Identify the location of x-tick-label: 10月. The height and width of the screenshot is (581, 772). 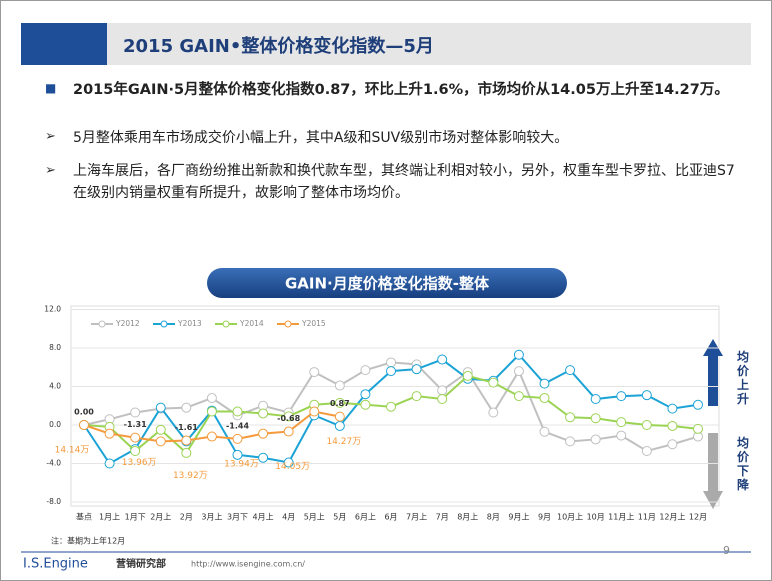
(596, 517).